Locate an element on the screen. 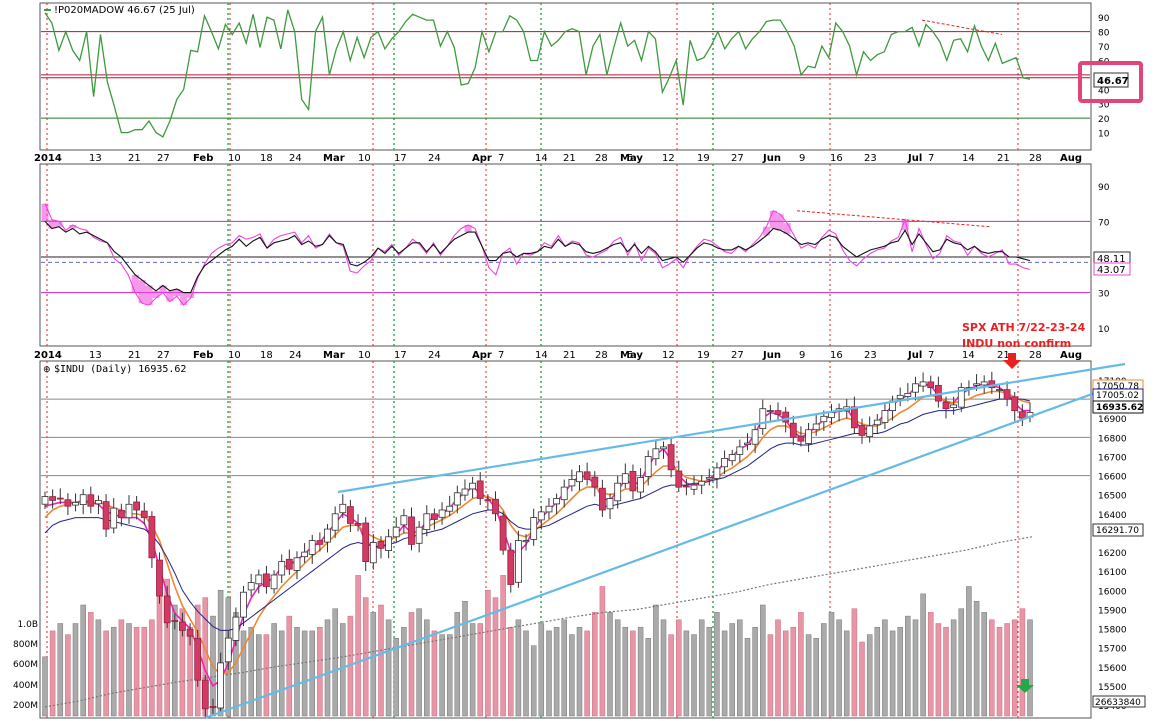 Image resolution: width=1164 pixels, height=721 pixels. price-label: 17050.78 is located at coordinates (1117, 387).